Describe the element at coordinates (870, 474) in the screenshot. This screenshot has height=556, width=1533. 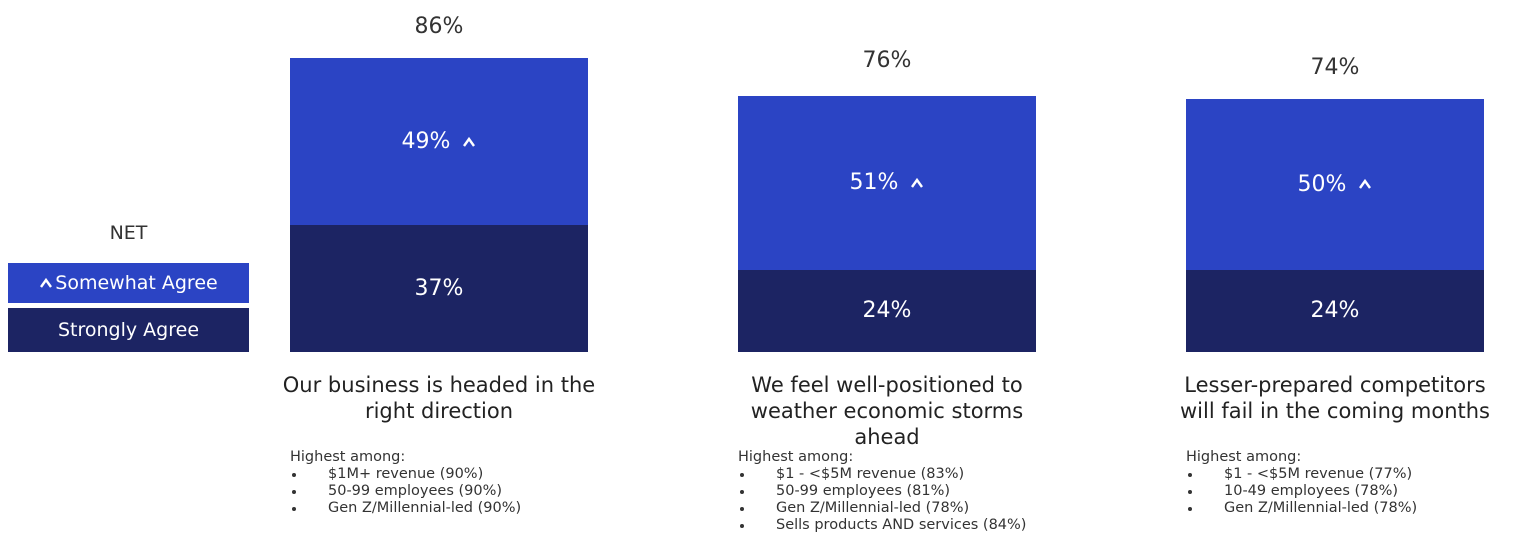
I see `note-text: $1 - <$5M revenue (83%)` at that location.